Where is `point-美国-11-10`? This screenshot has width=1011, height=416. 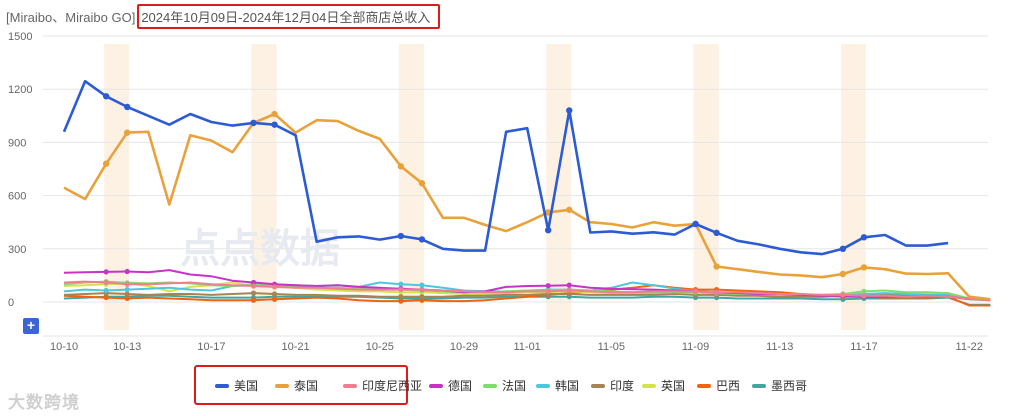
point-美国-11-10 is located at coordinates (716, 233).